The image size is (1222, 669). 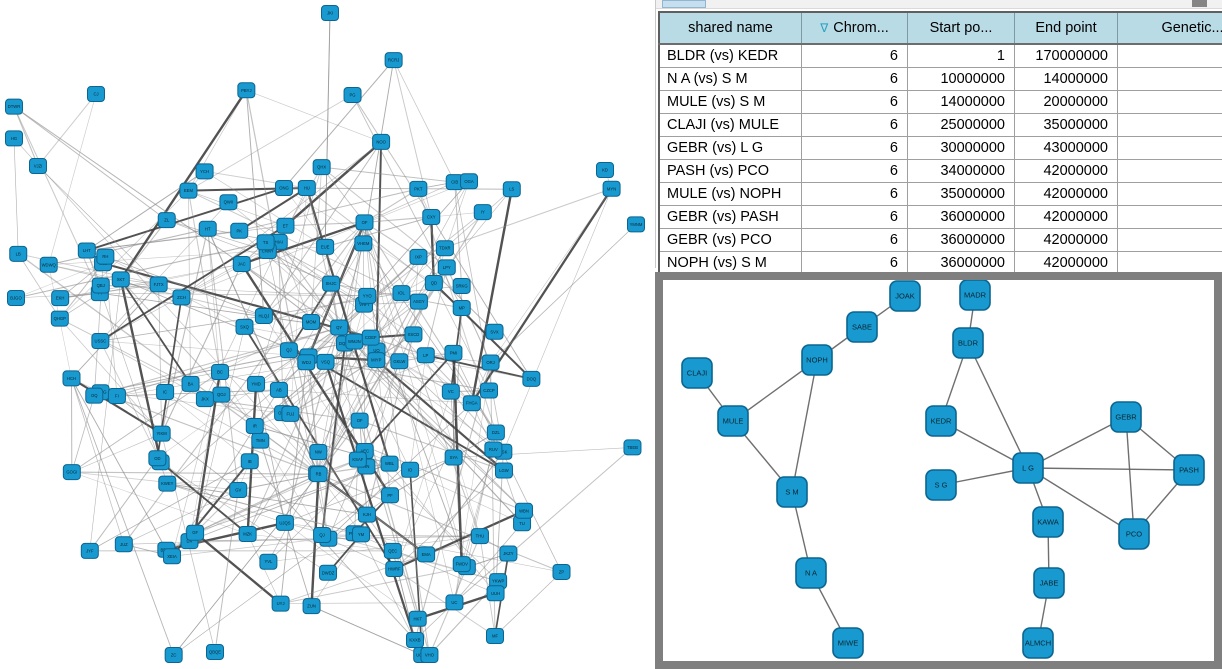 What do you see at coordinates (611, 188) in the screenshot?
I see `network-node: MYN` at bounding box center [611, 188].